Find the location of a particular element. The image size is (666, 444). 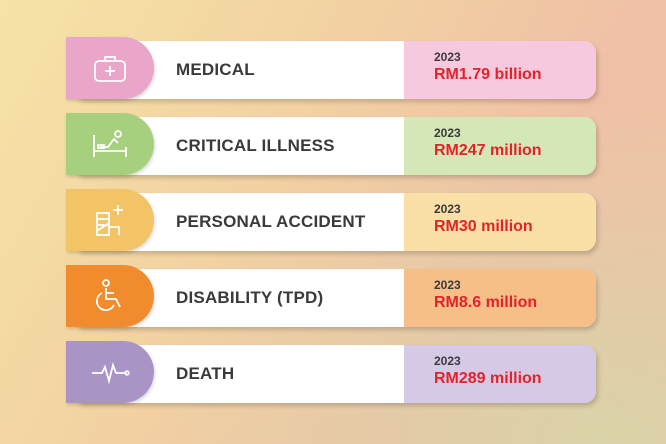

category-row-death: 2023 RM289 million DEATH is located at coordinates (334, 373).